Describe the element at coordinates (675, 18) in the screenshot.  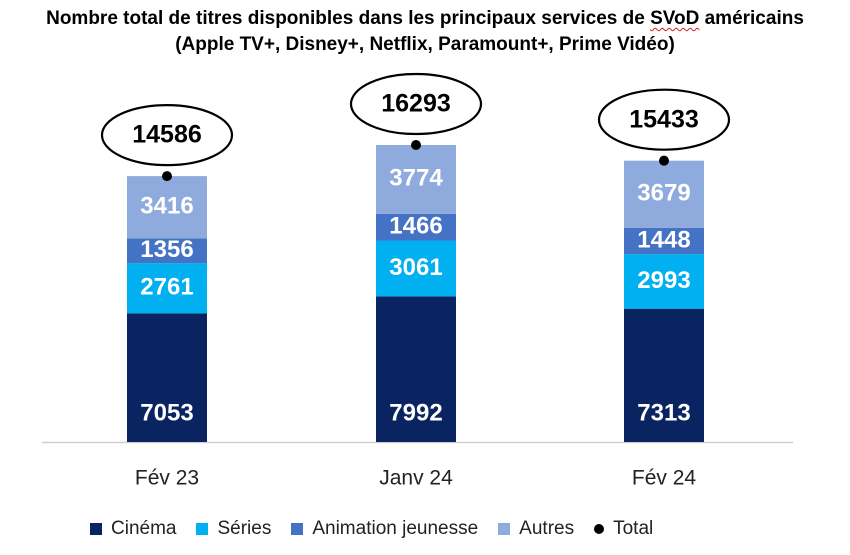
I see `spellcheck-underlined-word: SVoD` at that location.